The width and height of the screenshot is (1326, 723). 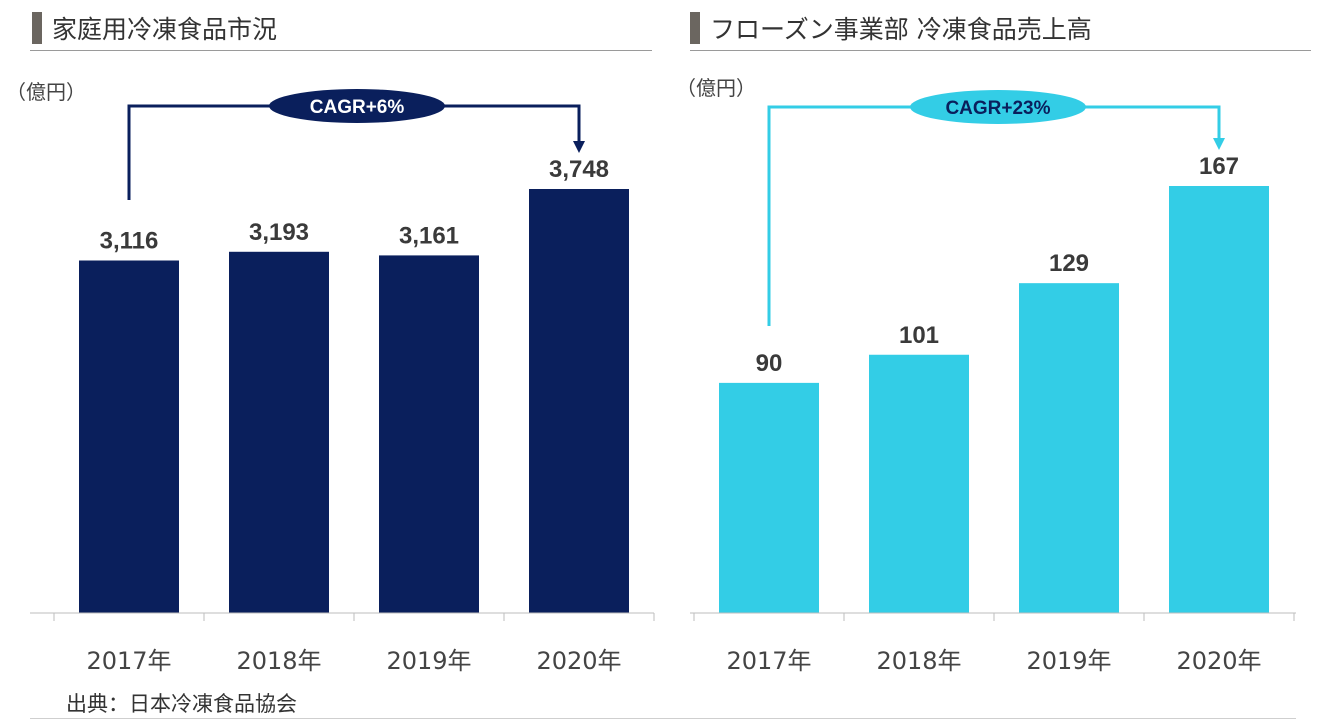 I want to click on data-label: 3,193, so click(x=279, y=232).